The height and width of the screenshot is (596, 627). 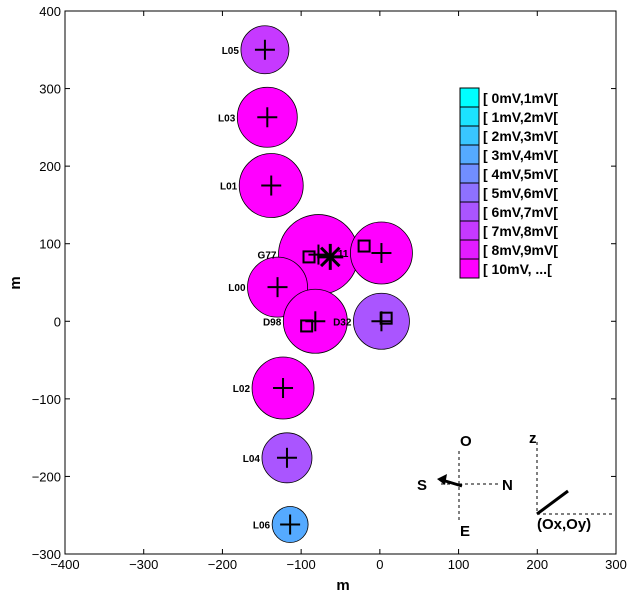 I want to click on station-label: L06, so click(x=262, y=526).